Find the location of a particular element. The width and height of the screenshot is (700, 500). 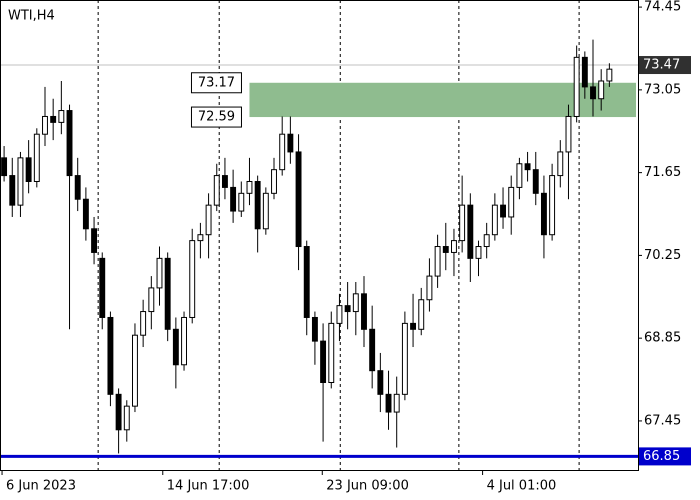

support-label: 66.85 is located at coordinates (661, 456).